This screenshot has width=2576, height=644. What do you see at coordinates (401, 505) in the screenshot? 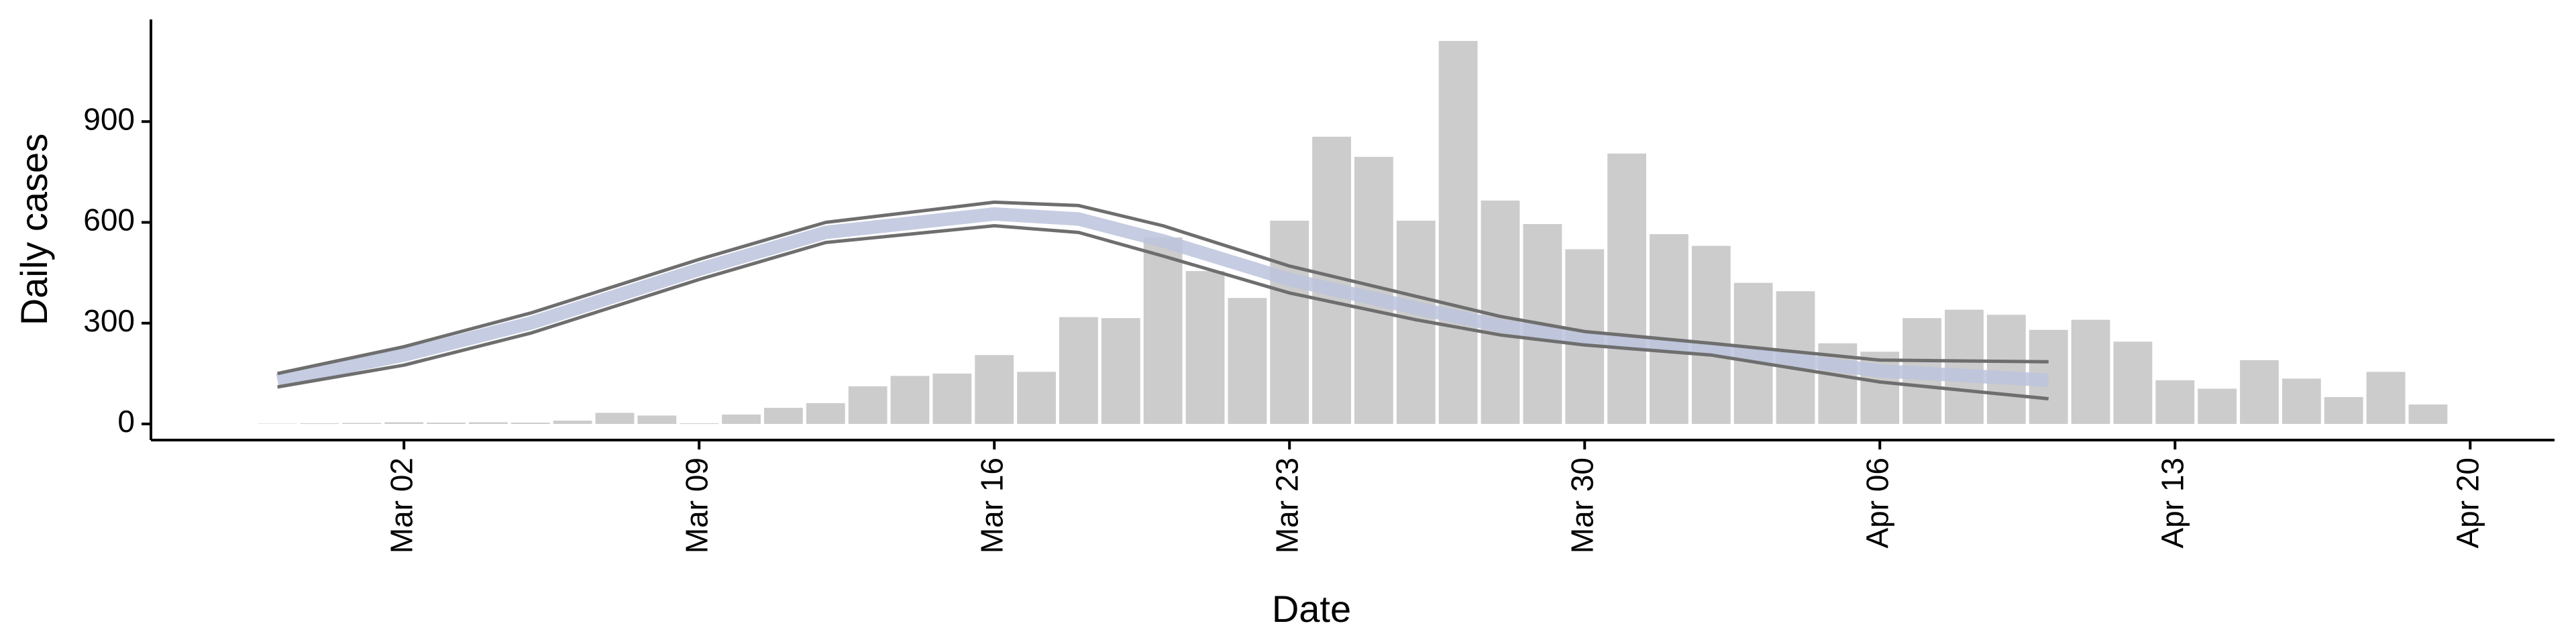
I see `x-tick-label: Mar 02` at bounding box center [401, 505].